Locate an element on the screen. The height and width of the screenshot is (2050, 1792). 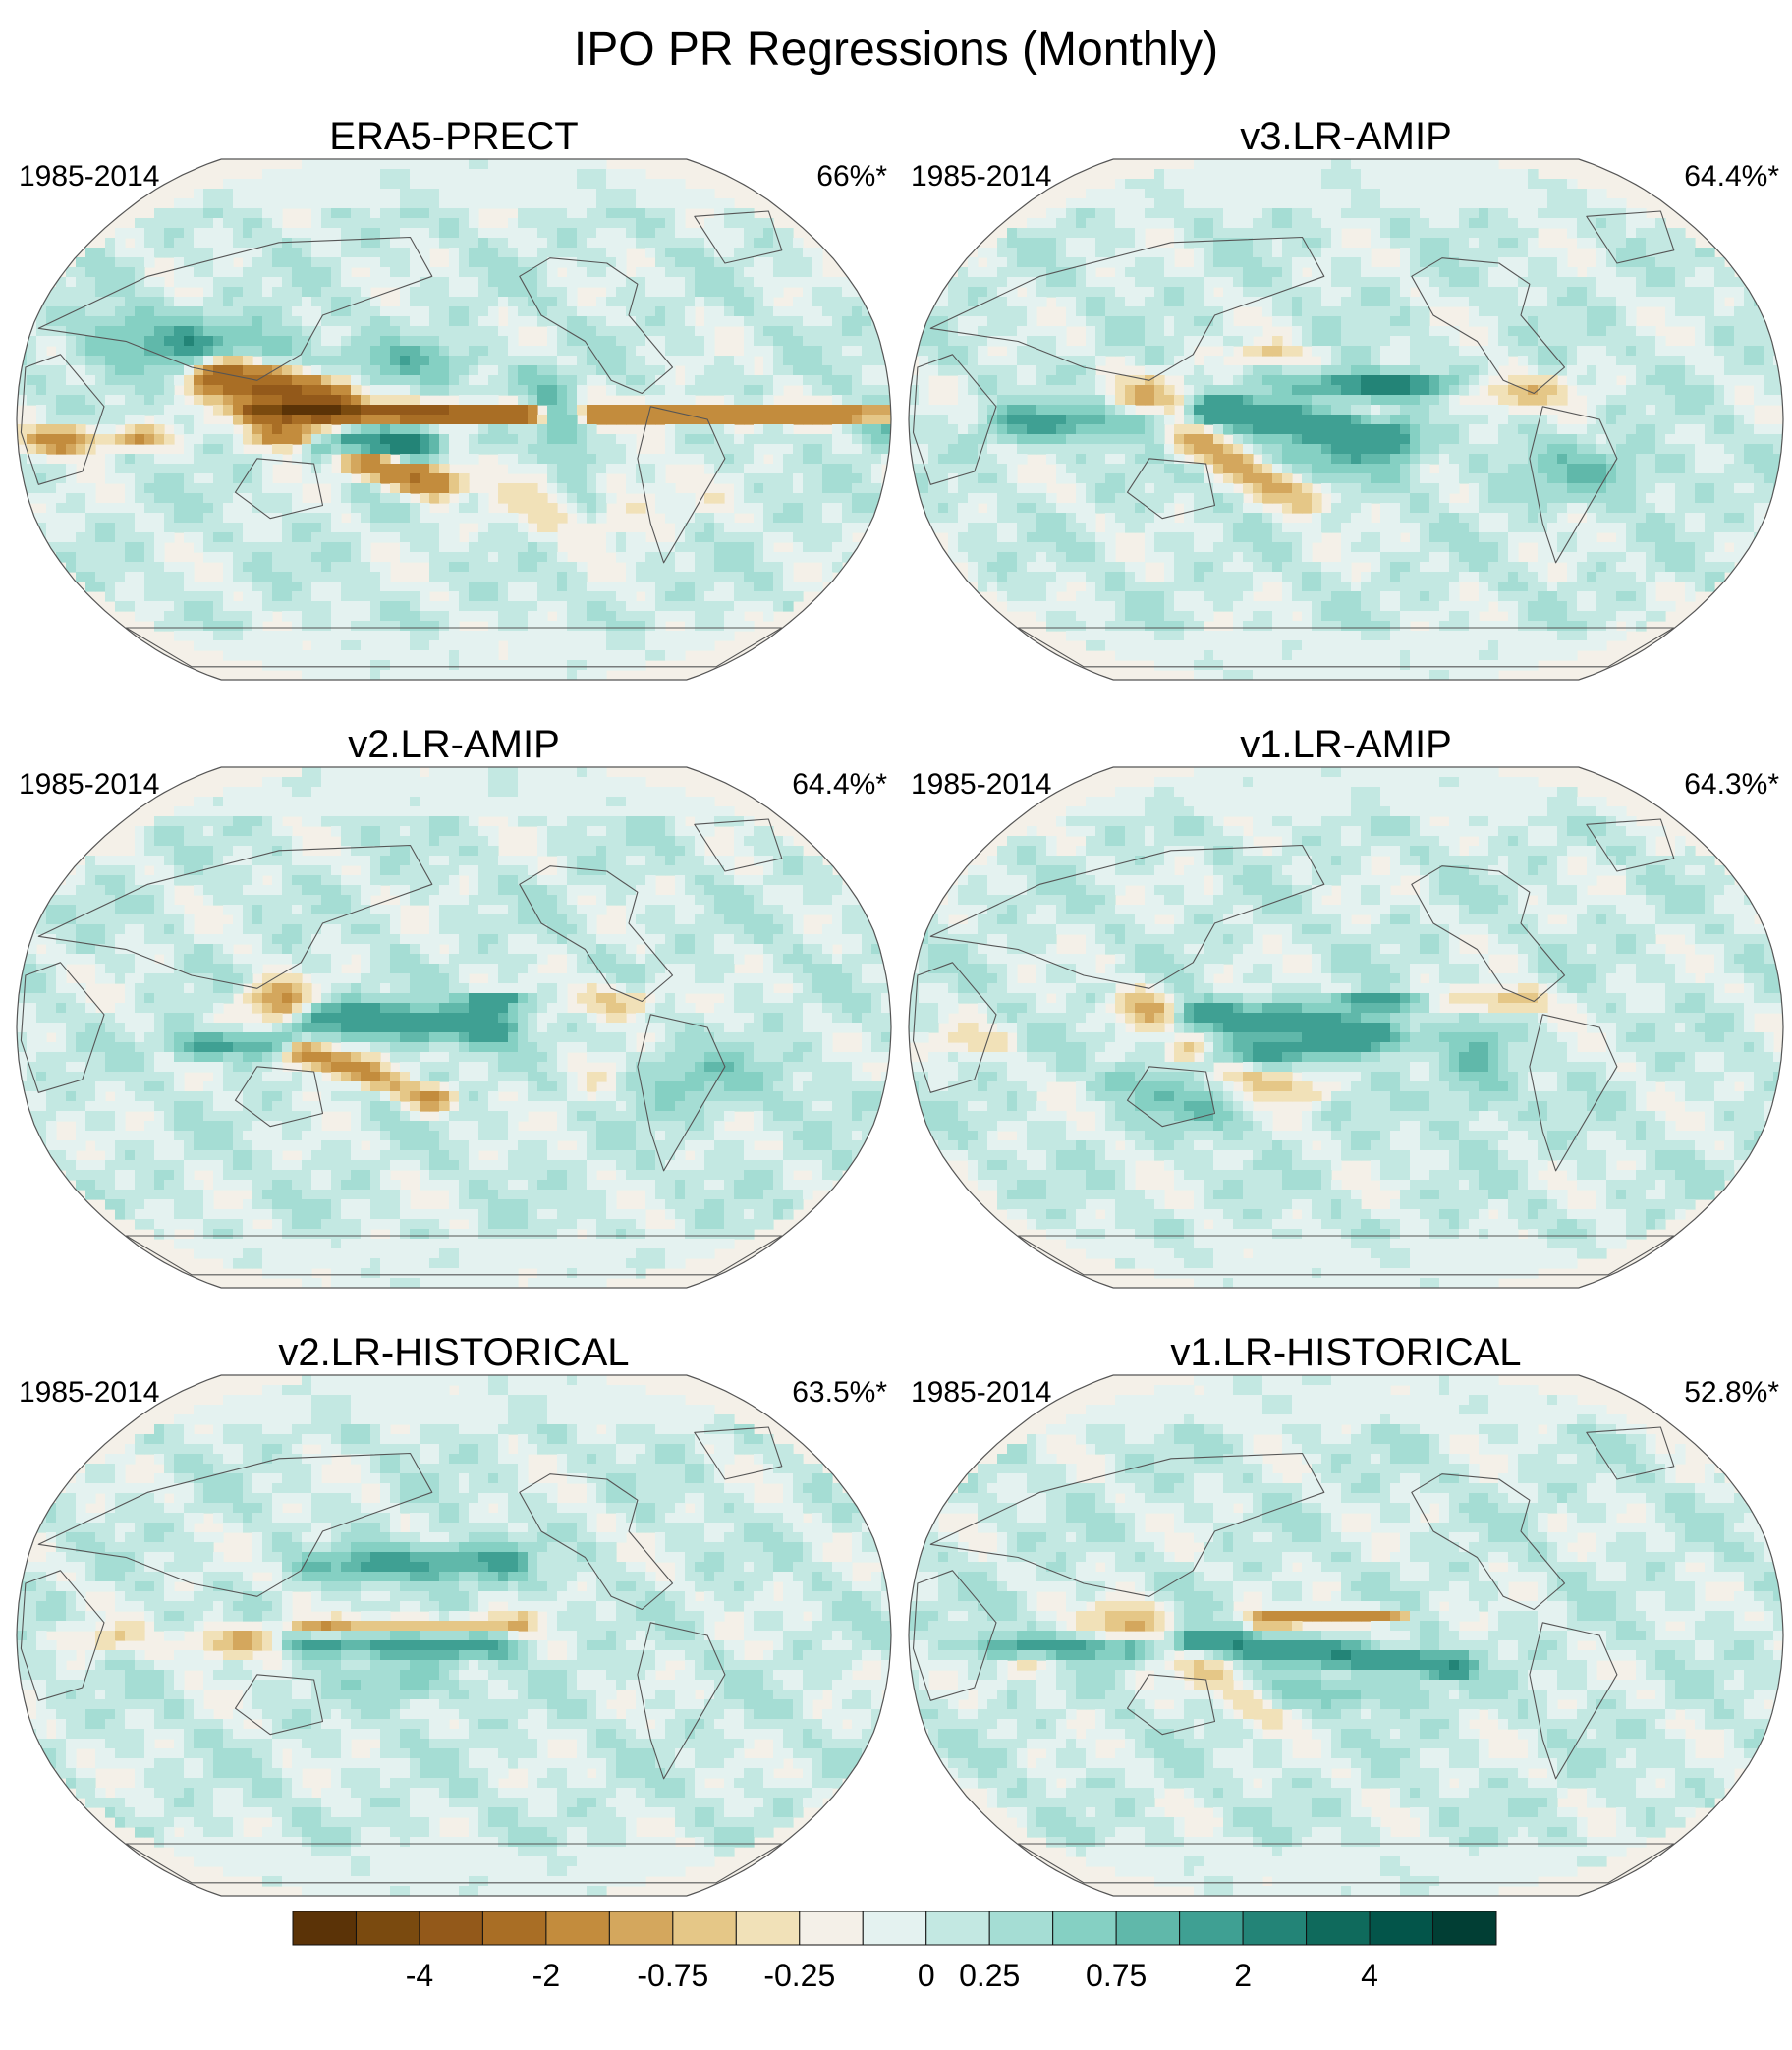
map-panel: v2.LR-HISTORICAL 1985-2014 63.5%* is located at coordinates (454, 1614).